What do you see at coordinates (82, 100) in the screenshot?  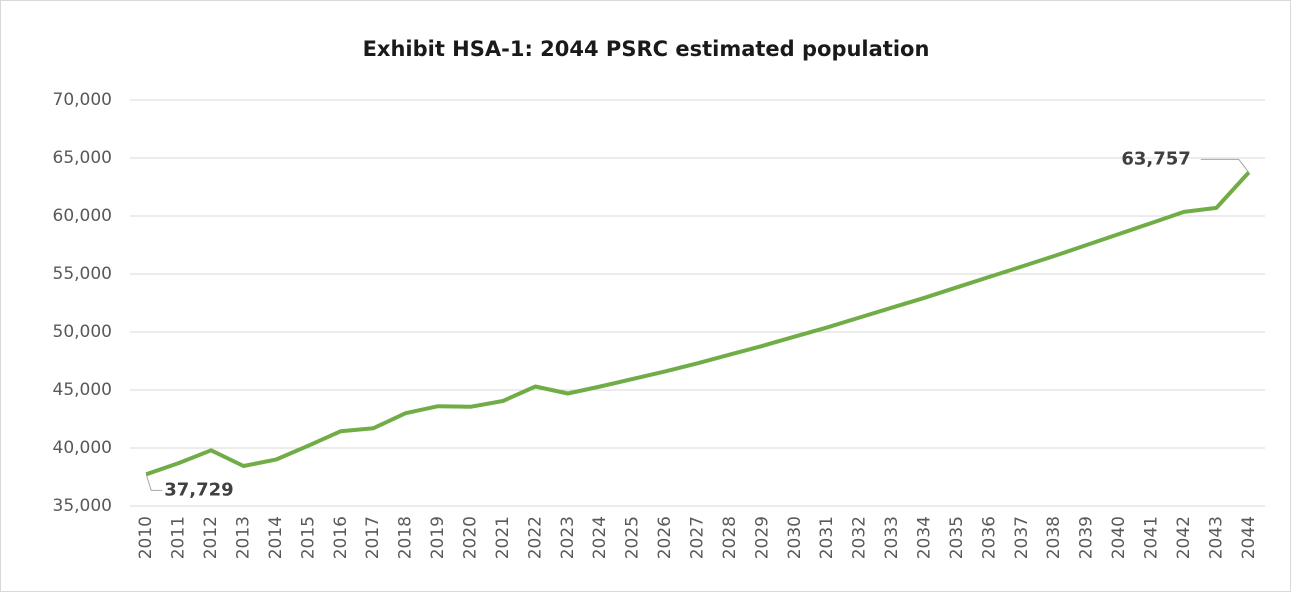 I see `y-tick-label: 70,000` at bounding box center [82, 100].